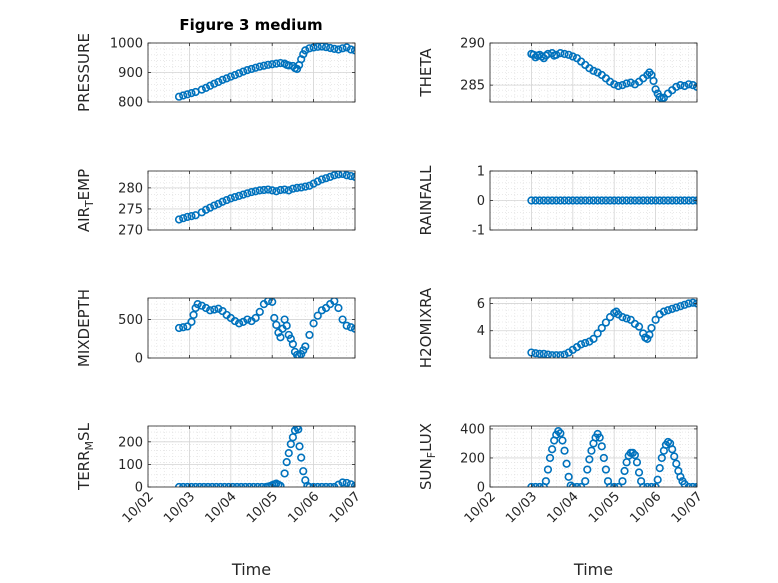 Image resolution: width=778 pixels, height=583 pixels. What do you see at coordinates (426, 327) in the screenshot?
I see `y-axis-label: H2OMIXRA` at bounding box center [426, 327].